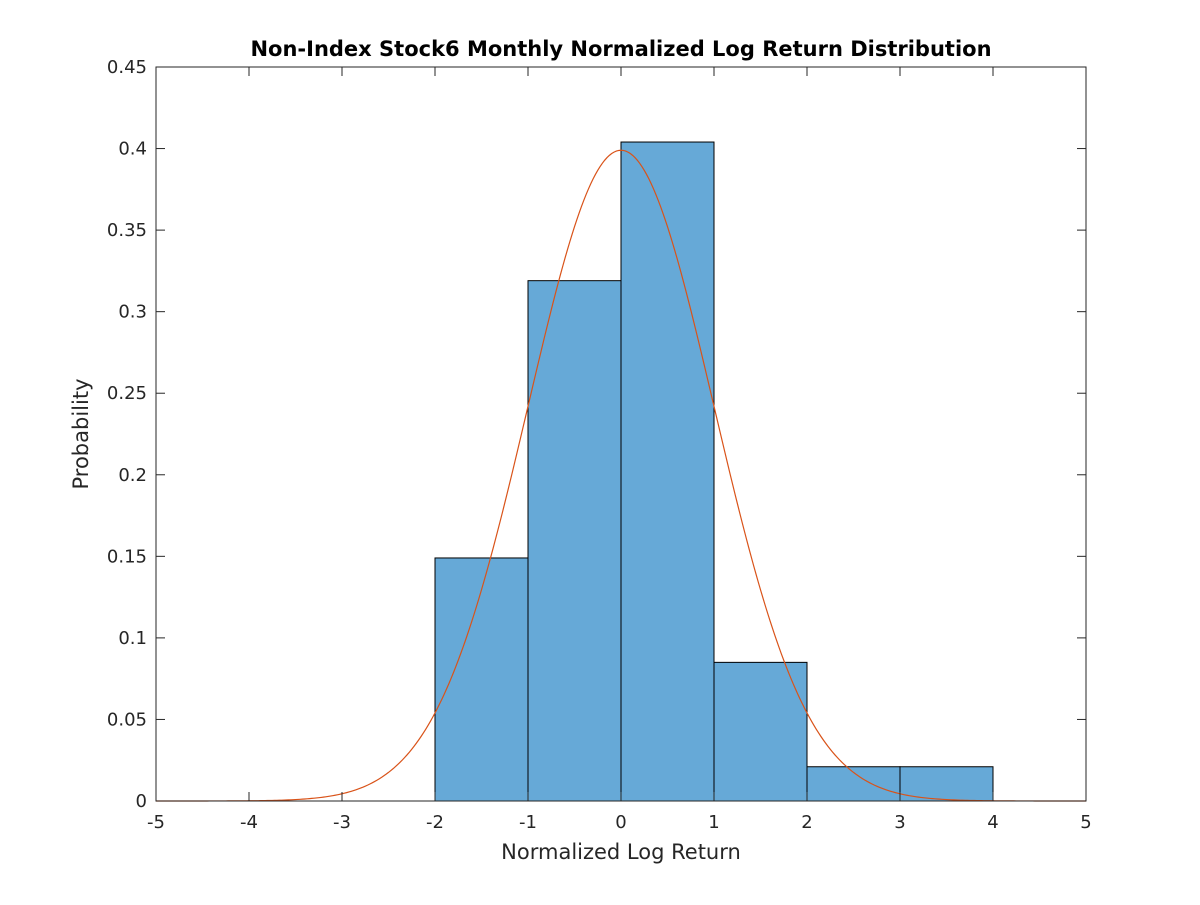 The image size is (1200, 905). I want to click on y-tick-label: 0.1, so click(132, 638).